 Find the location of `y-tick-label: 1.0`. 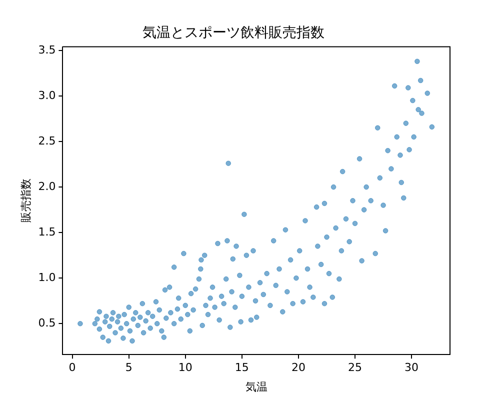

y-tick-label: 1.0 is located at coordinates (47, 277).